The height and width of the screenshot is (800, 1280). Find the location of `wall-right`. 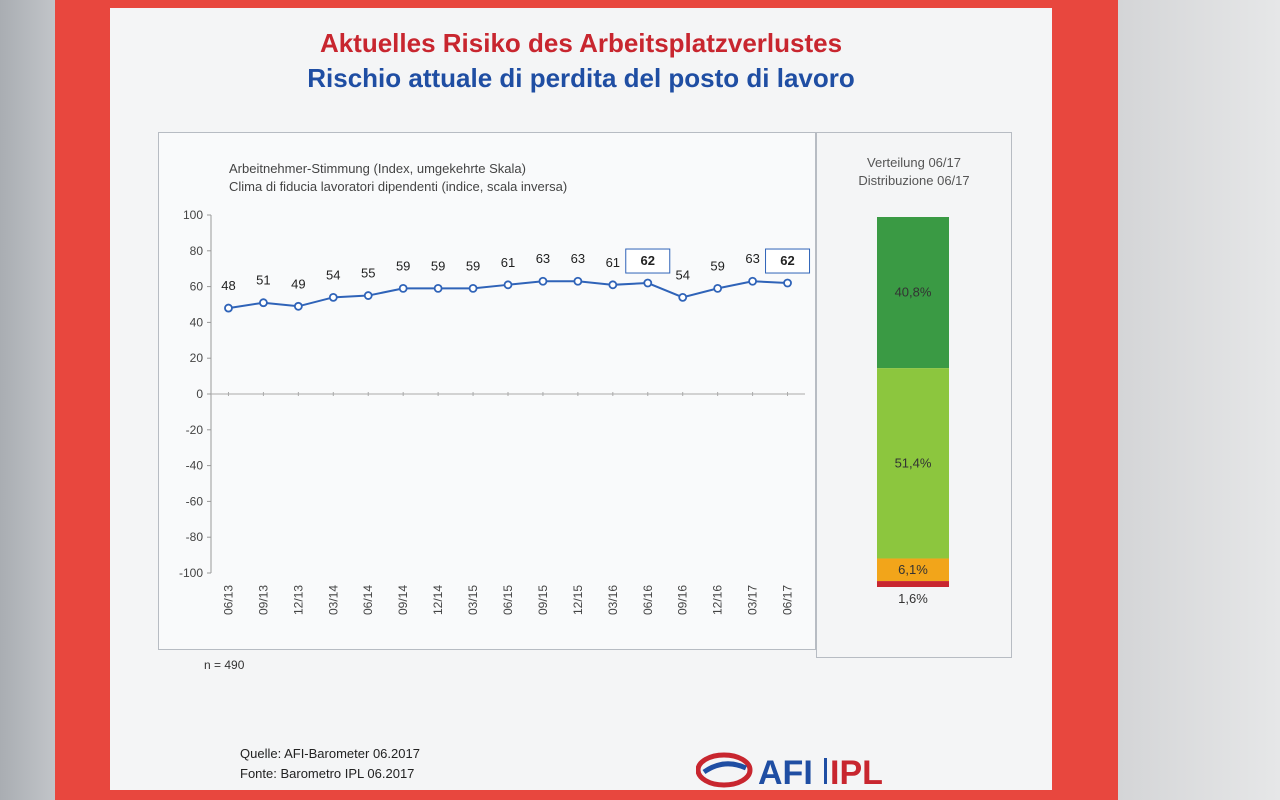

wall-right is located at coordinates (1195, 400).